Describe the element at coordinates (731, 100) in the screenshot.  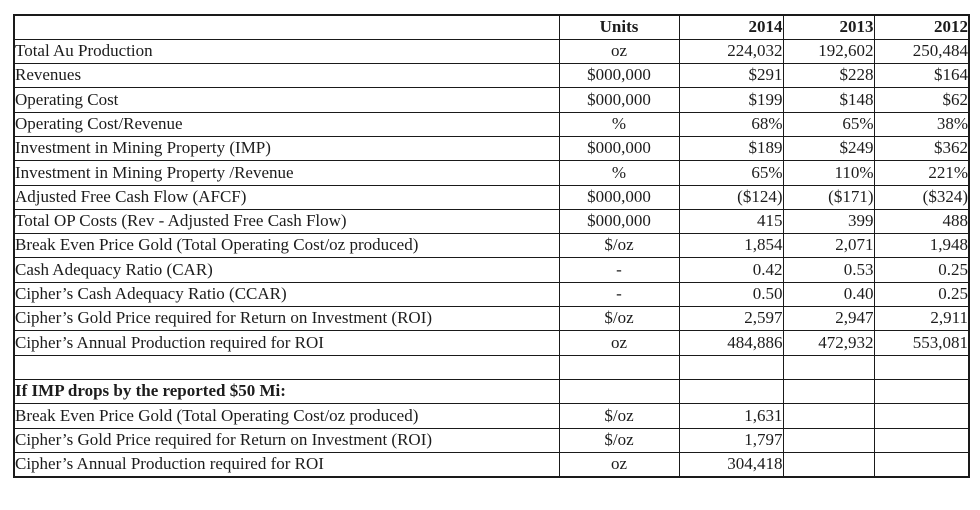
I see `value-2014: $199` at that location.